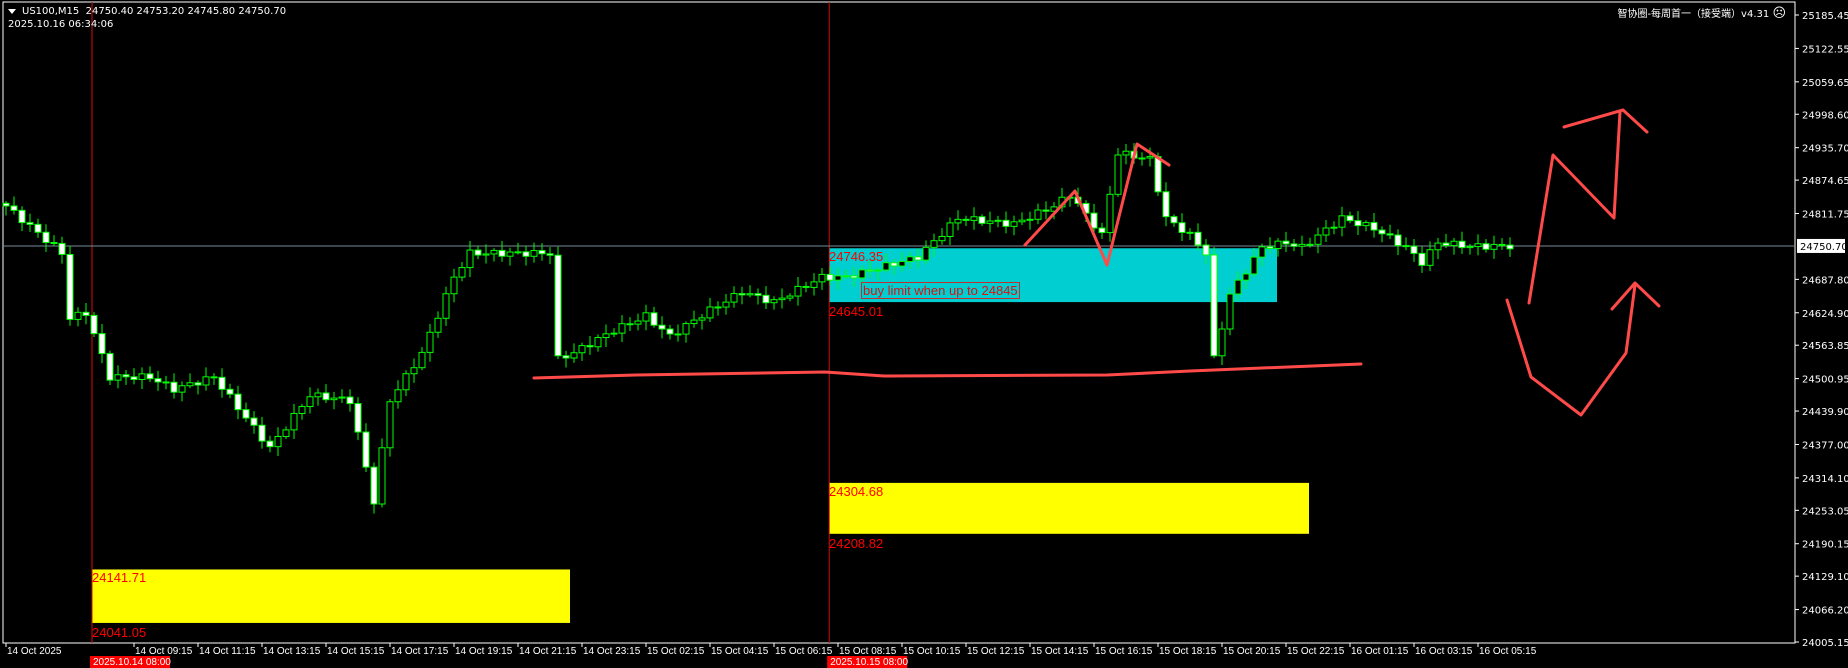  I want to click on indicator-label: 智协圈-每周首一（接受端）v4.31 ☹, so click(1701, 13).